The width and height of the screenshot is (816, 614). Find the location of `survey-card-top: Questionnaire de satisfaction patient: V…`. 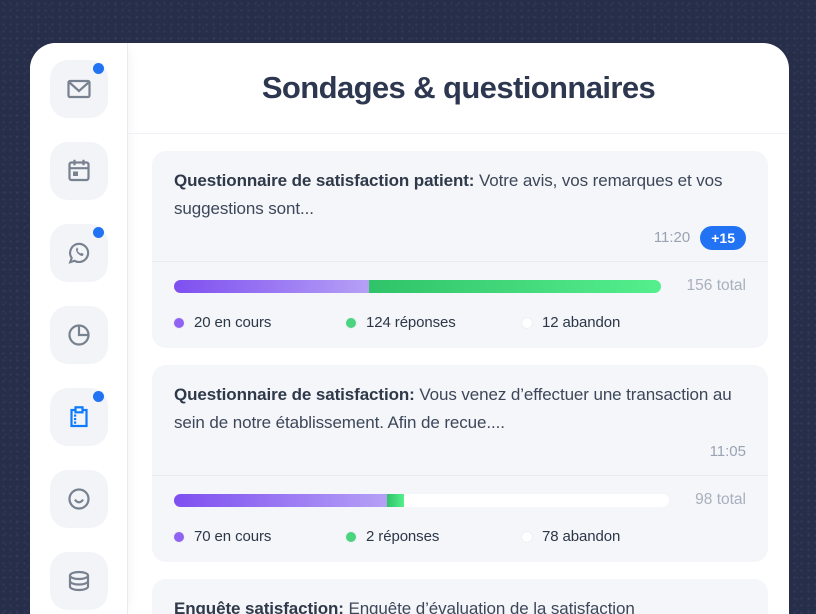

survey-card-top: Questionnaire de satisfaction patient: V… is located at coordinates (460, 206).